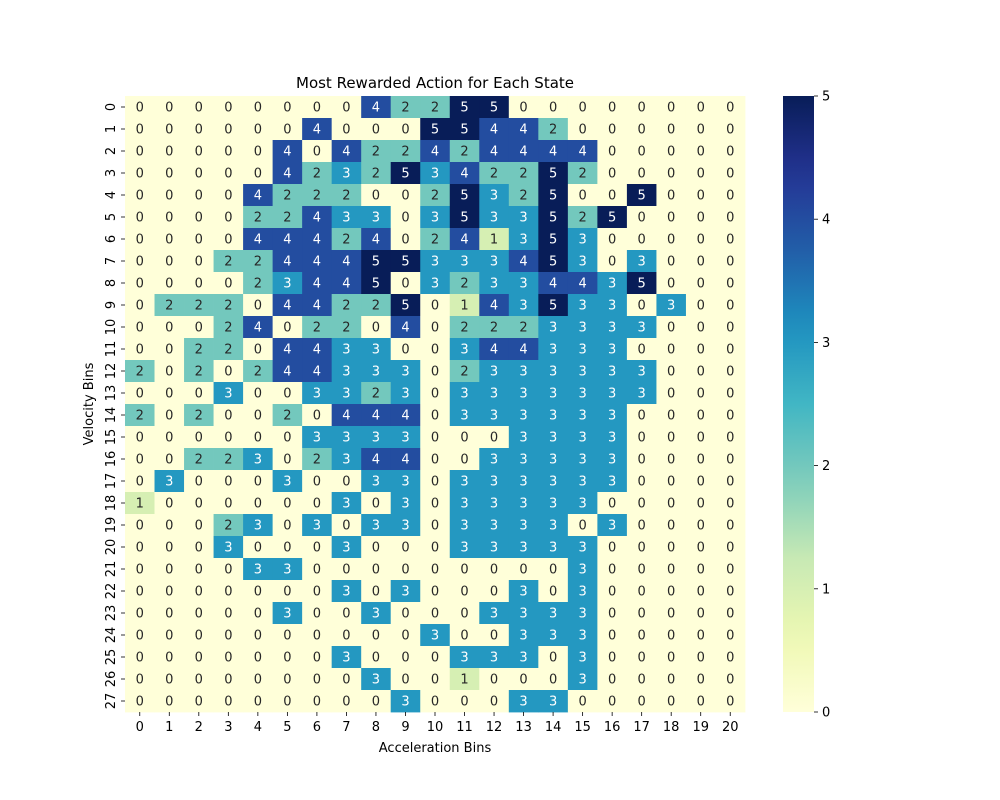 This screenshot has height=800, width=1000. I want to click on y-tick-label: 1, so click(111, 129).